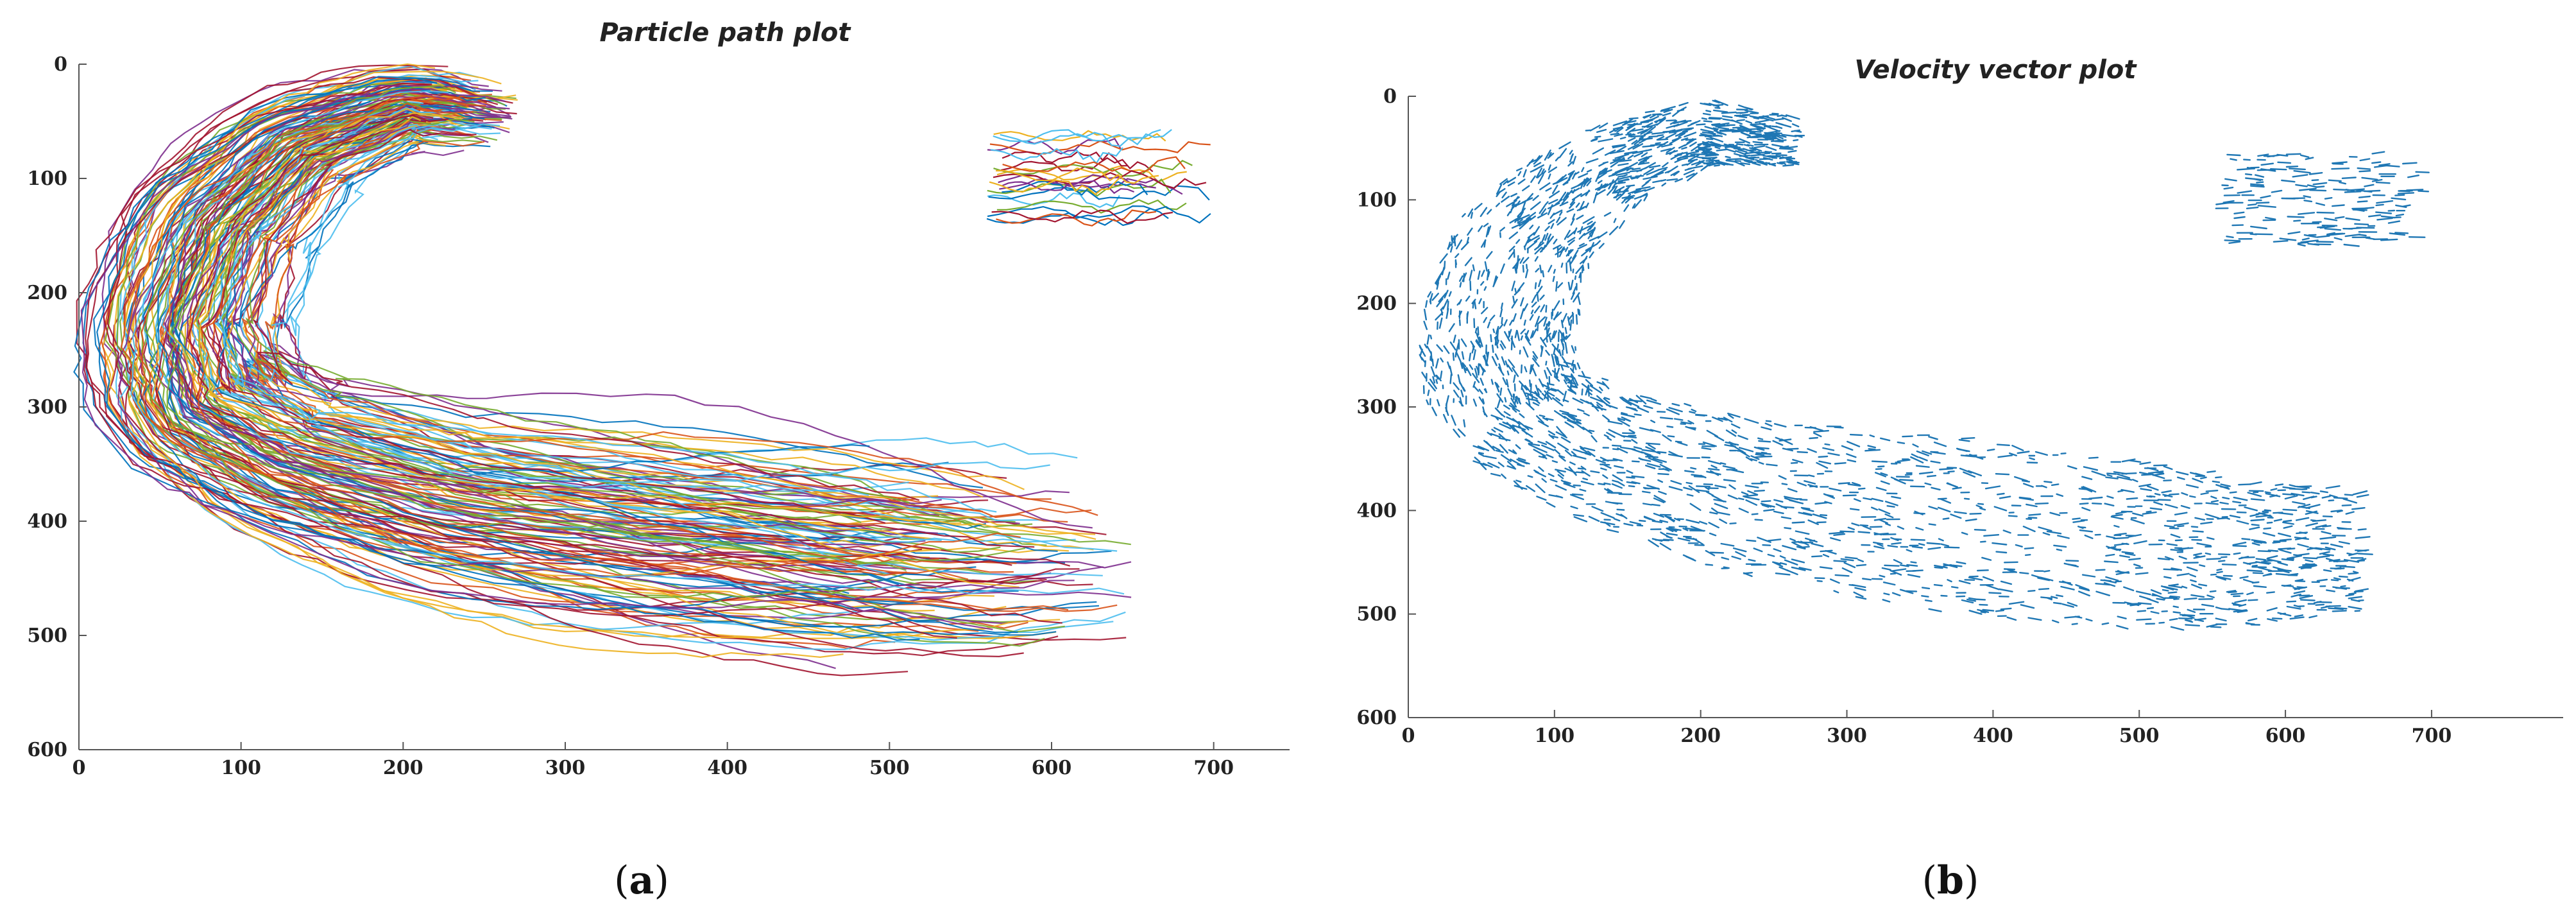  What do you see at coordinates (1376, 304) in the screenshot?
I see `y-tick-label: 200` at bounding box center [1376, 304].